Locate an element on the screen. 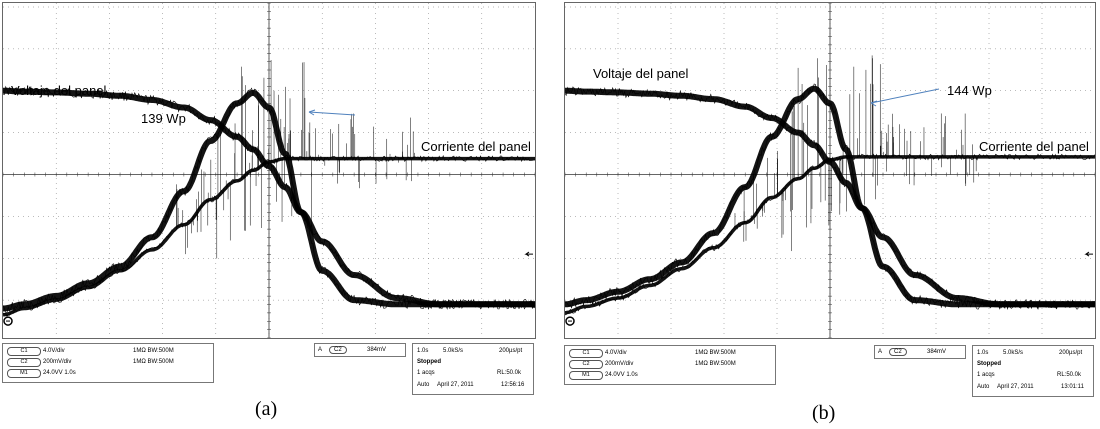 The width and height of the screenshot is (1100, 429). power-peak-label: 144 Wp is located at coordinates (969, 90).